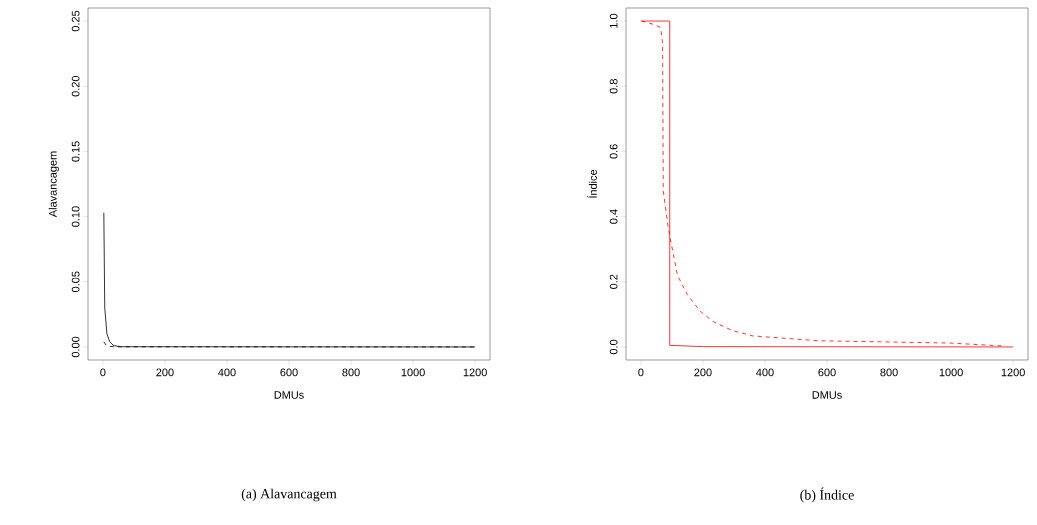  I want to click on y-tick-label: 0.2, so click(613, 281).